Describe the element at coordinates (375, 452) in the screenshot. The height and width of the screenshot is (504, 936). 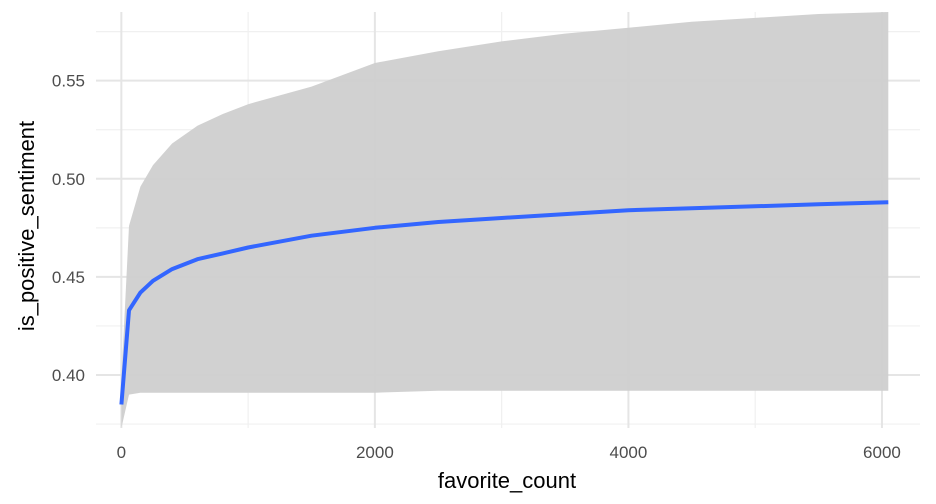
I see `x-tick-label: 2000` at that location.